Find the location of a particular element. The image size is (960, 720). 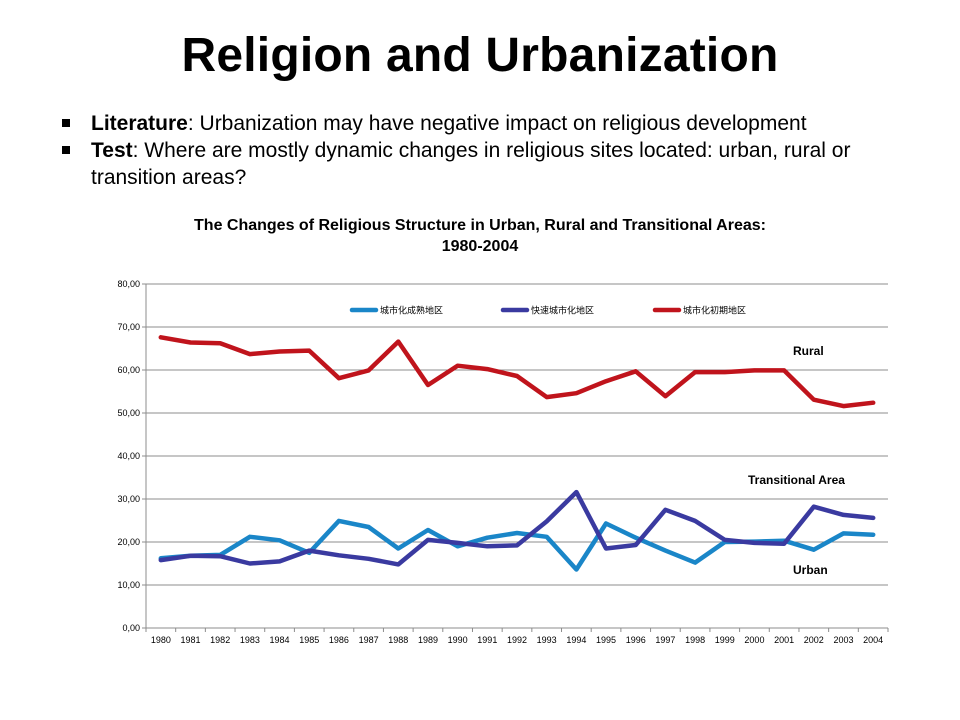

x-tick-label: 1982 is located at coordinates (220, 640).